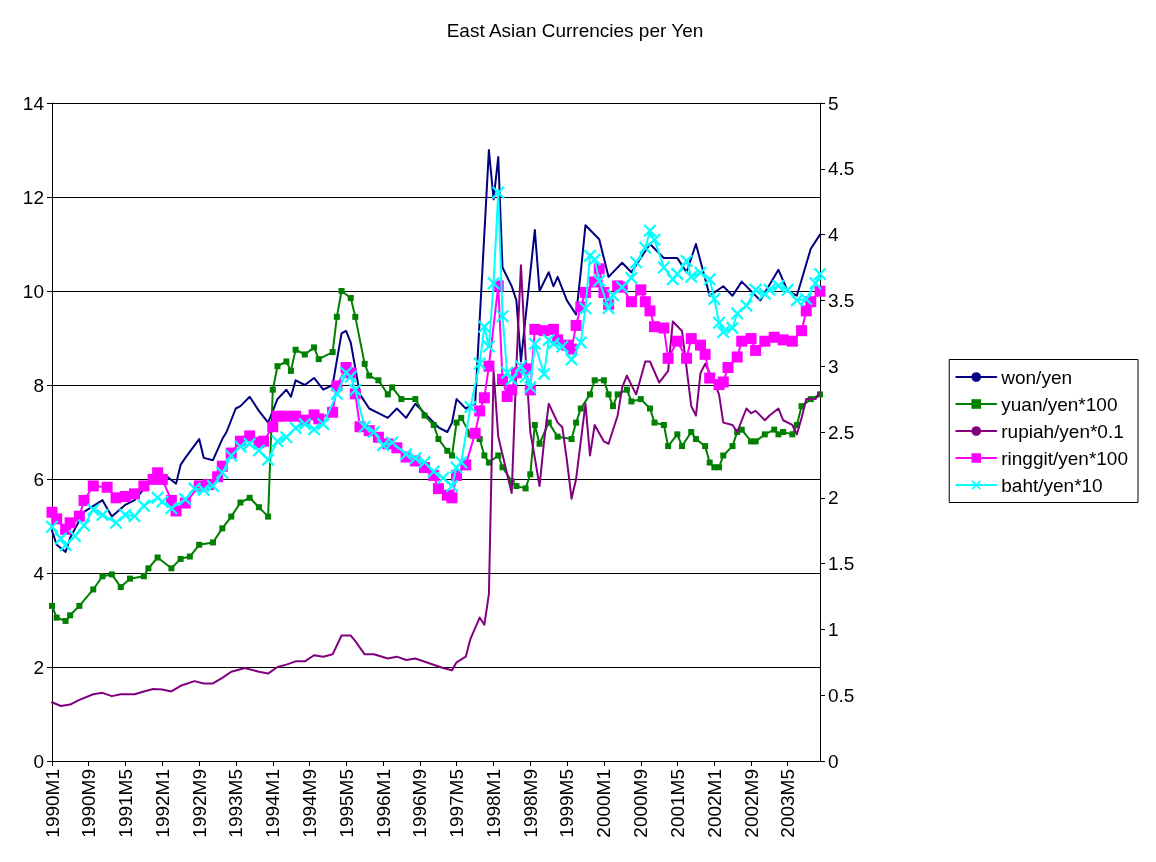 This screenshot has height=862, width=1156. Describe the element at coordinates (125, 803) in the screenshot. I see `x-tick-label: 1991M5` at that location.